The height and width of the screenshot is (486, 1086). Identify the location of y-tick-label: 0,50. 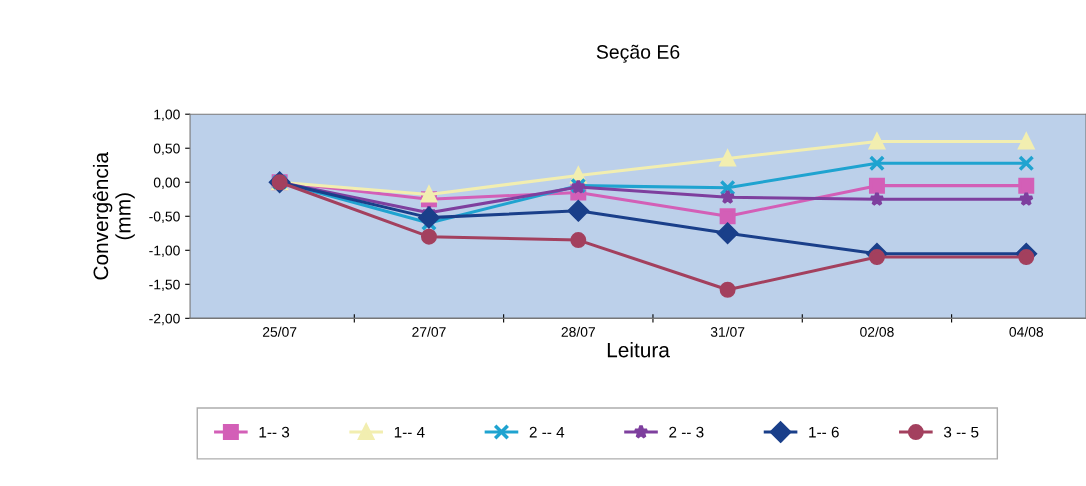
(166, 149).